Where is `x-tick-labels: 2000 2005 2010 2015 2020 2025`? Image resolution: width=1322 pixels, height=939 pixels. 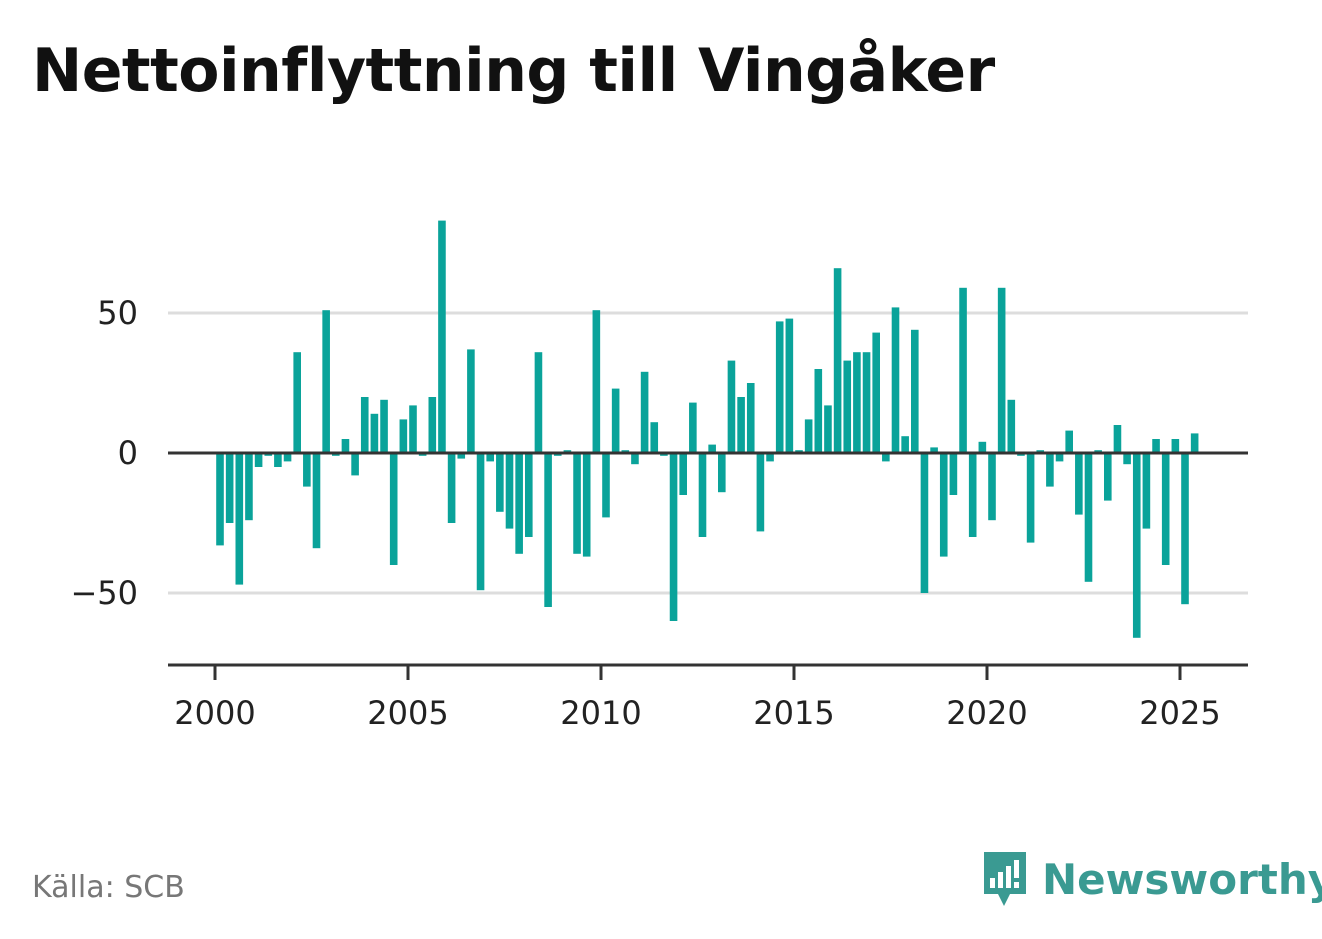 x-tick-labels: 2000 2005 2010 2015 2020 2025 is located at coordinates (697, 698).